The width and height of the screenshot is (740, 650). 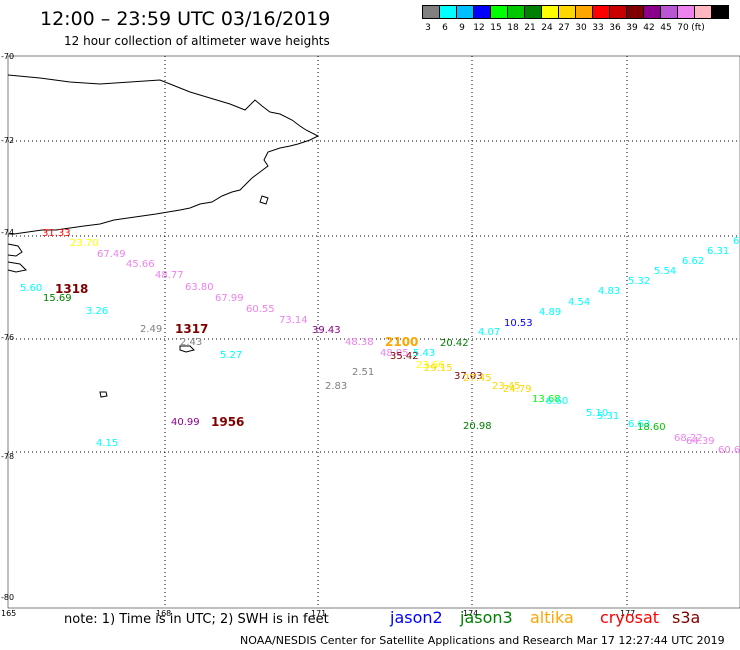 I want to click on wave-height-value: 37.03, so click(x=468, y=376).